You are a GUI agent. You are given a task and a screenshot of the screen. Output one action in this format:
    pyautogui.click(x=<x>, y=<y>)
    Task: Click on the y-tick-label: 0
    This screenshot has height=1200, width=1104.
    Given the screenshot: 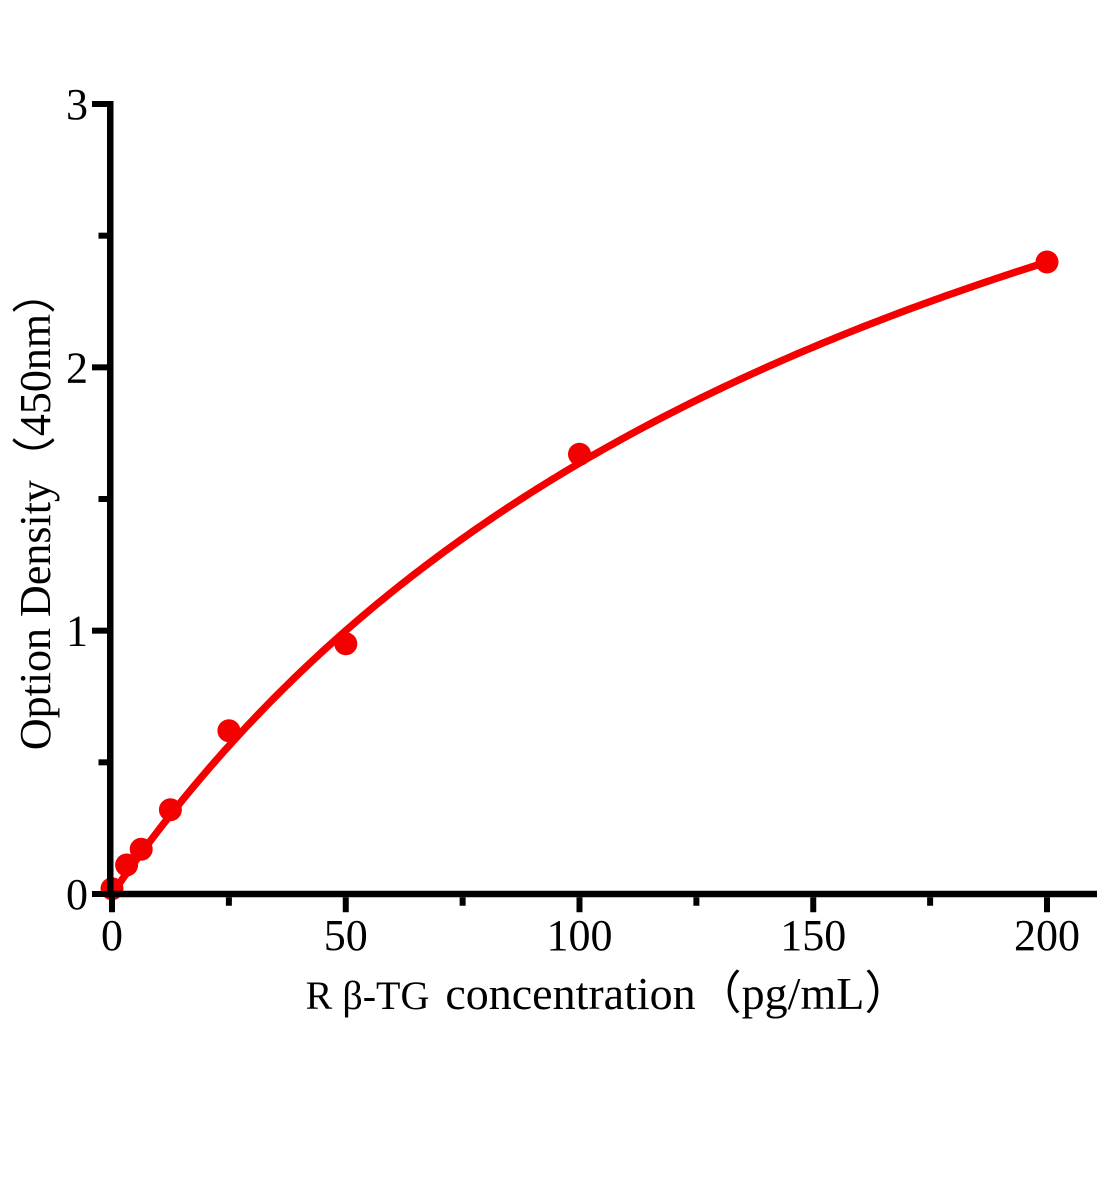 What is the action you would take?
    pyautogui.click(x=77, y=894)
    